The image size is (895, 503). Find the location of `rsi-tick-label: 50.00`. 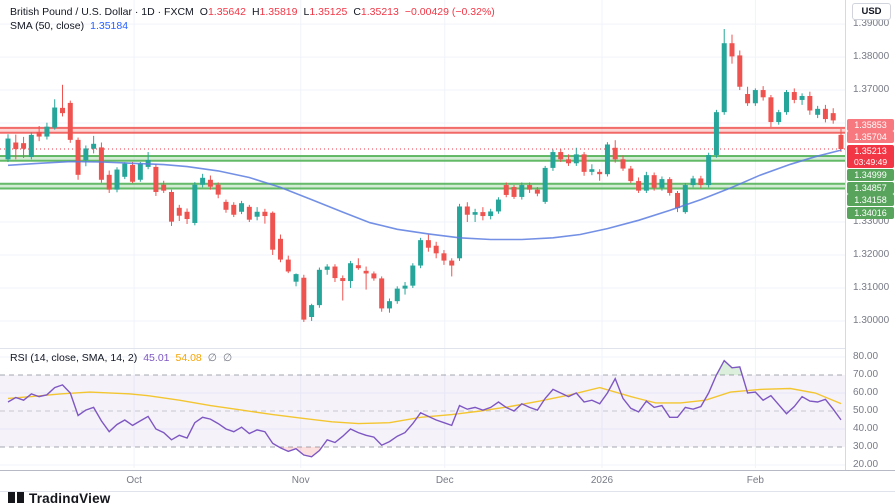

rsi-tick-label: 50.00 is located at coordinates (866, 410).